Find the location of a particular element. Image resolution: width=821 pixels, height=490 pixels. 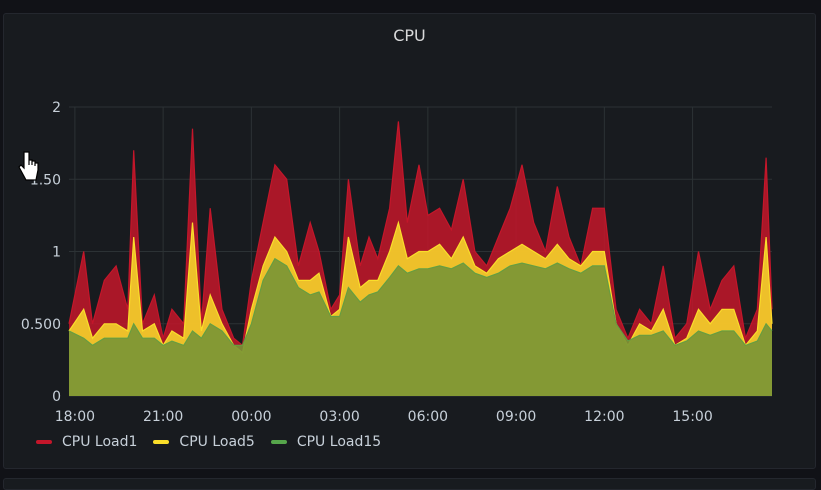

x-tick-label: 15:00 is located at coordinates (692, 417).